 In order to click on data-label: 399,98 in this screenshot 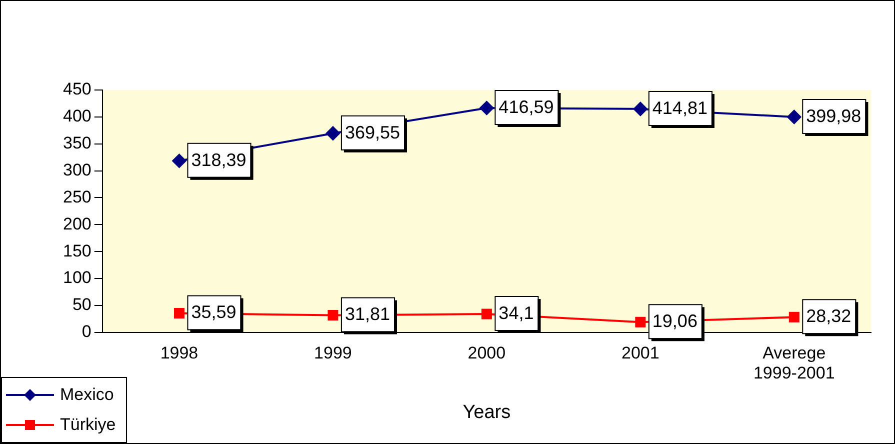, I will do `click(834, 116)`.